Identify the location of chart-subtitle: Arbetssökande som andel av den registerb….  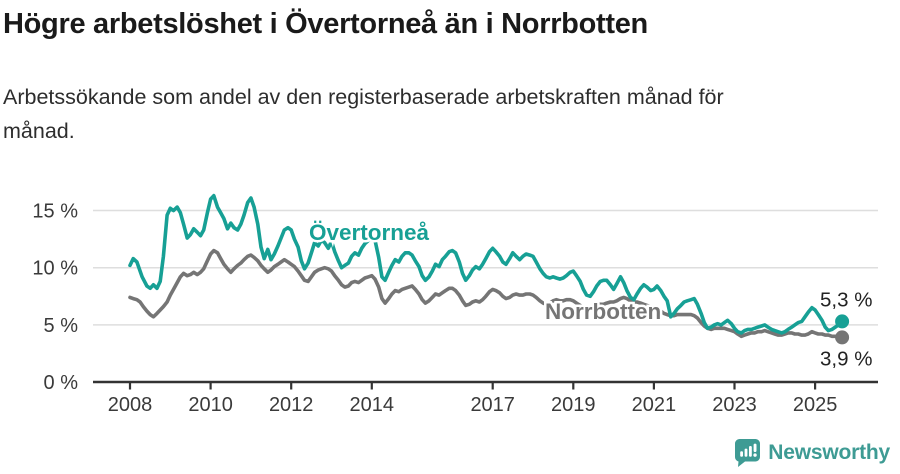
(438, 114).